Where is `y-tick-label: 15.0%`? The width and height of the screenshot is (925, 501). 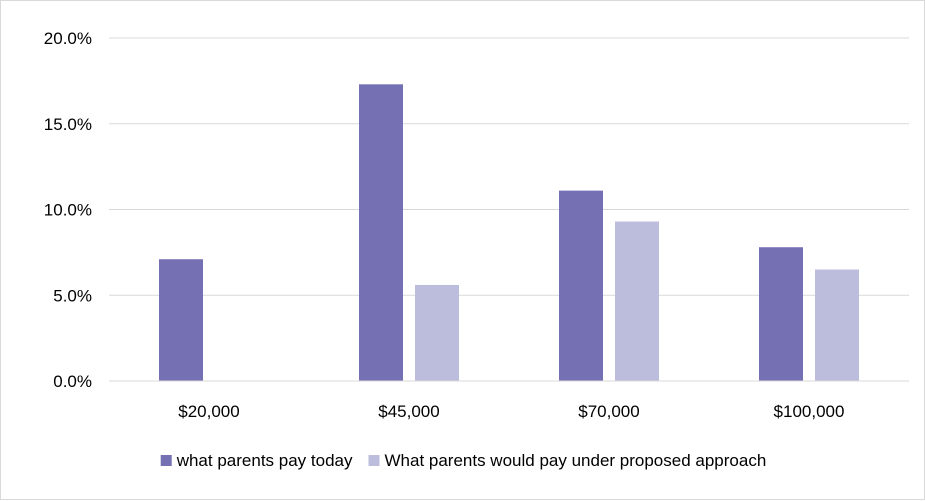 y-tick-label: 15.0% is located at coordinates (68, 124).